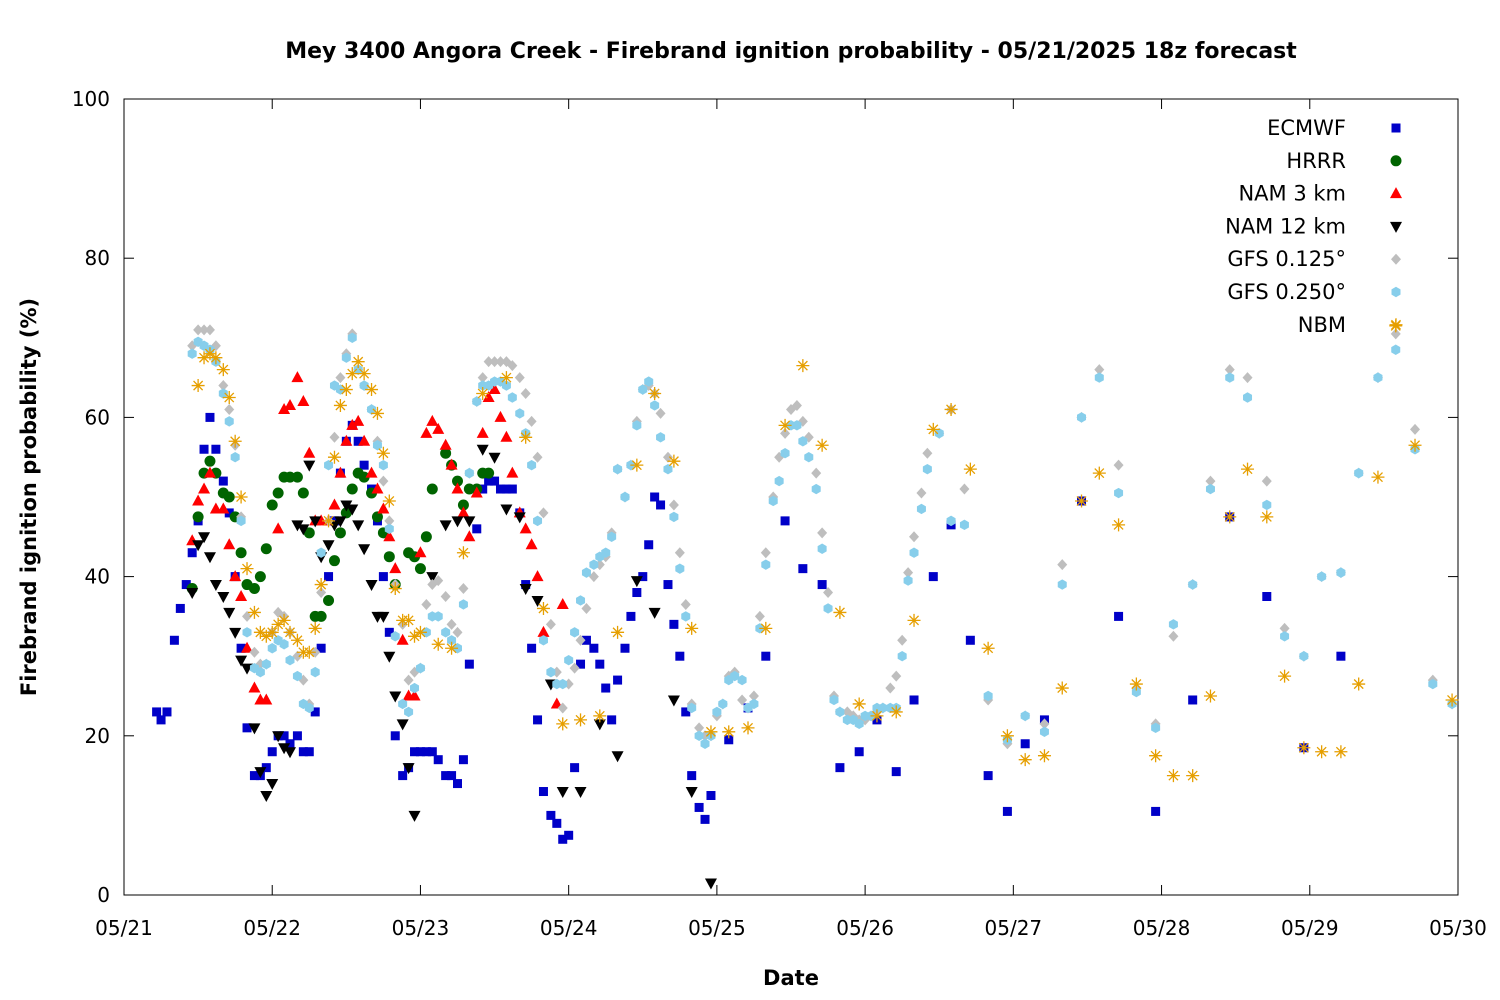  Describe the element at coordinates (421, 928) in the screenshot. I see `x-tick-label: 05/23` at that location.